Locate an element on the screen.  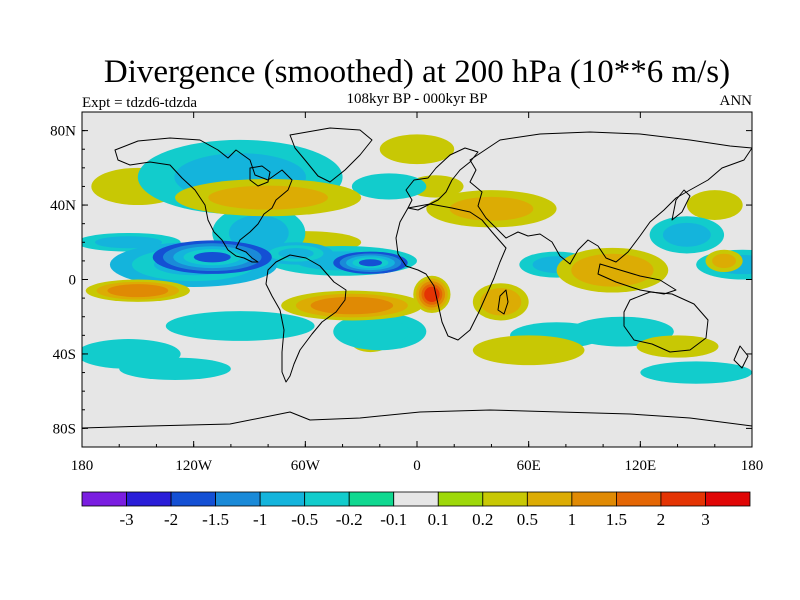
coast-madagascar is located at coordinates (503, 302).